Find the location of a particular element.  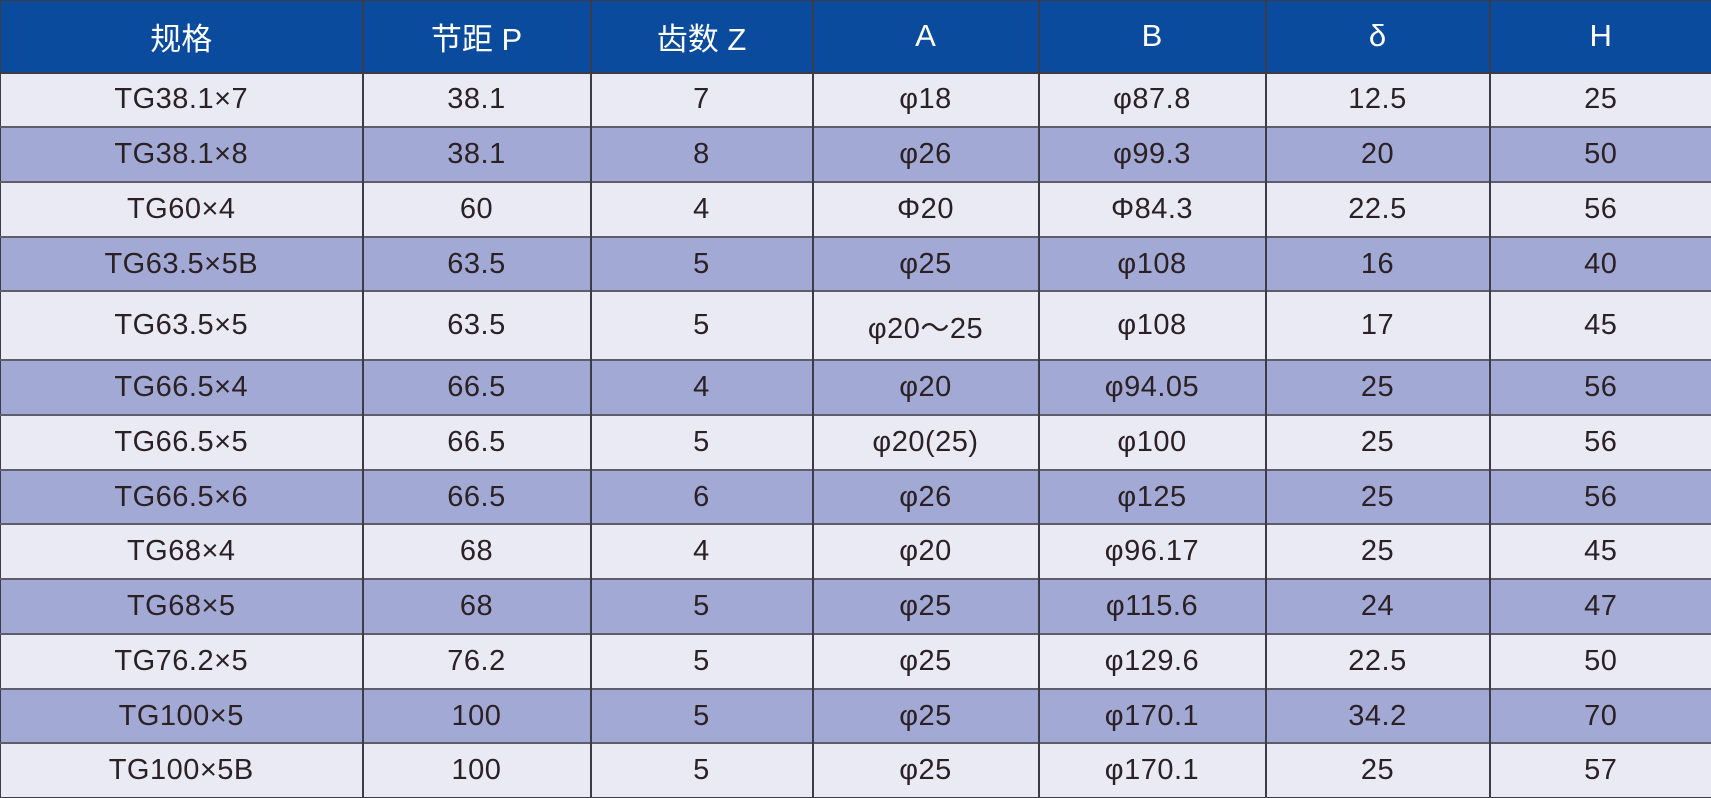

cell: 17 is located at coordinates (1377, 325).